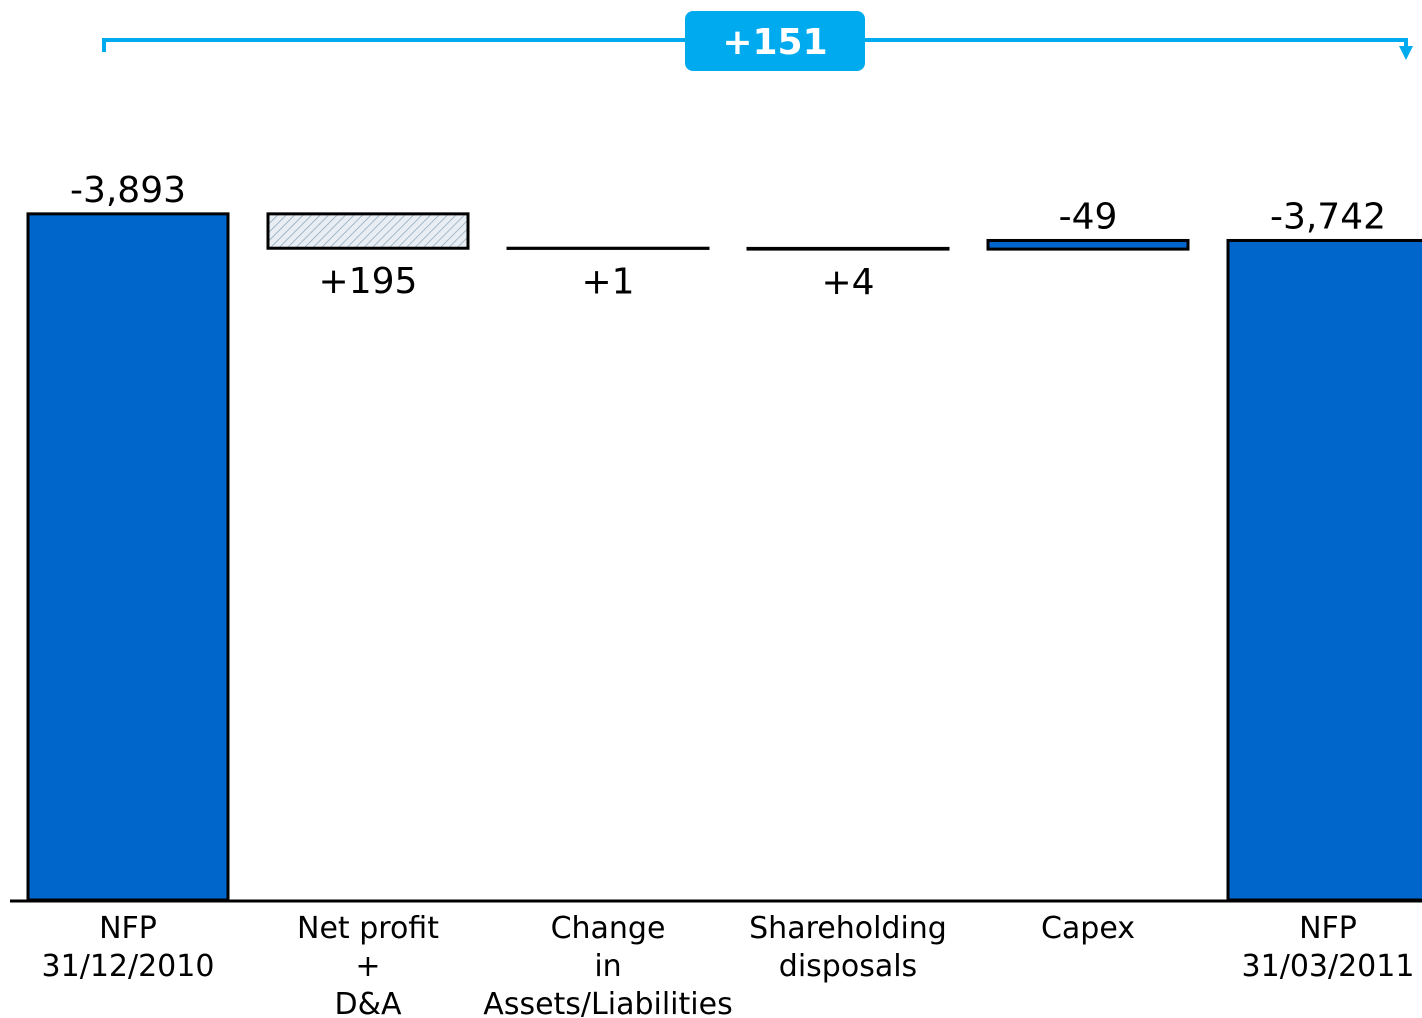  What do you see at coordinates (128, 190) in the screenshot?
I see `value-label: -3,893` at bounding box center [128, 190].